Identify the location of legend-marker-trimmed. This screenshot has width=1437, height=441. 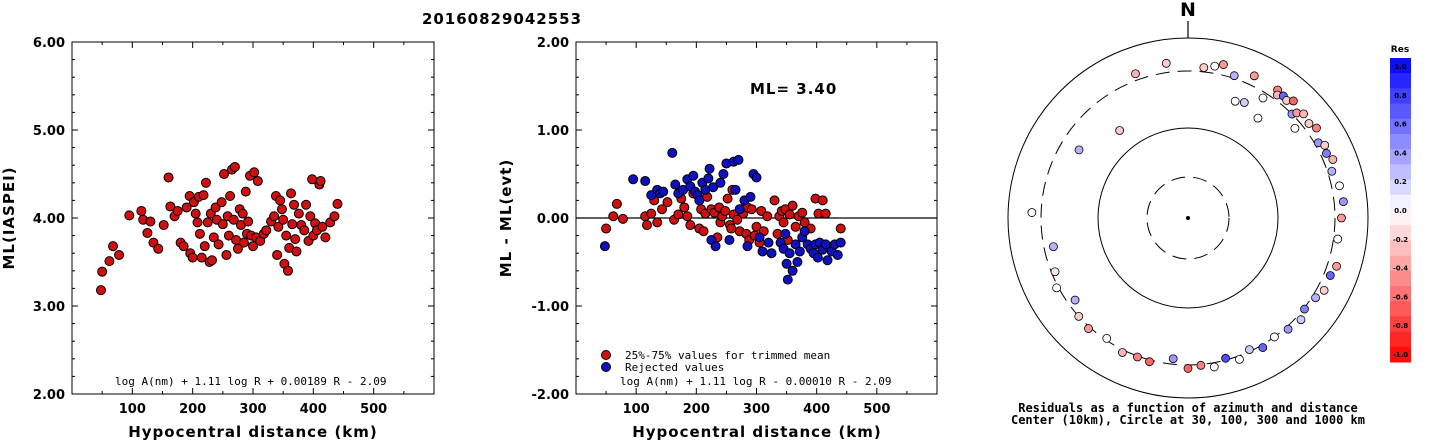
(606, 355).